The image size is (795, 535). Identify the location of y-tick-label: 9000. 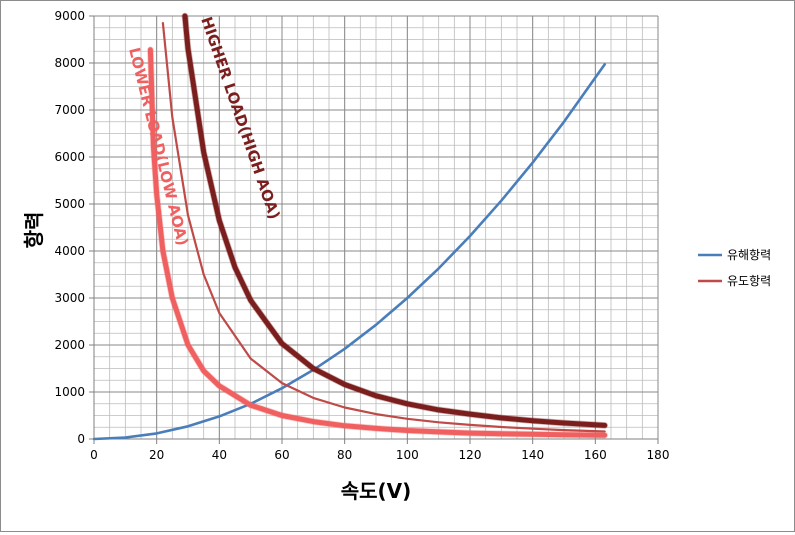
(69, 16).